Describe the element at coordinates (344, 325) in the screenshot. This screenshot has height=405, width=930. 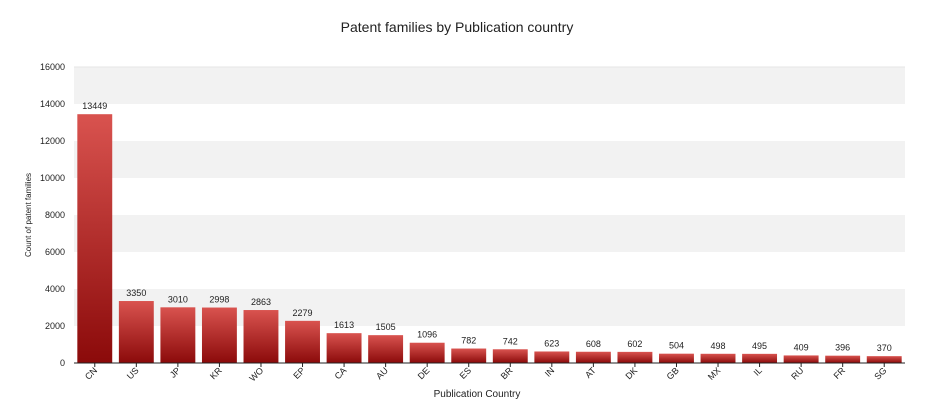
I see `data-label: 1613` at that location.